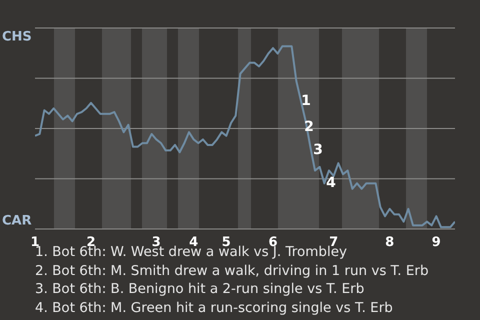 This screenshot has width=480, height=320. I want to click on annotation: 2, so click(309, 126).